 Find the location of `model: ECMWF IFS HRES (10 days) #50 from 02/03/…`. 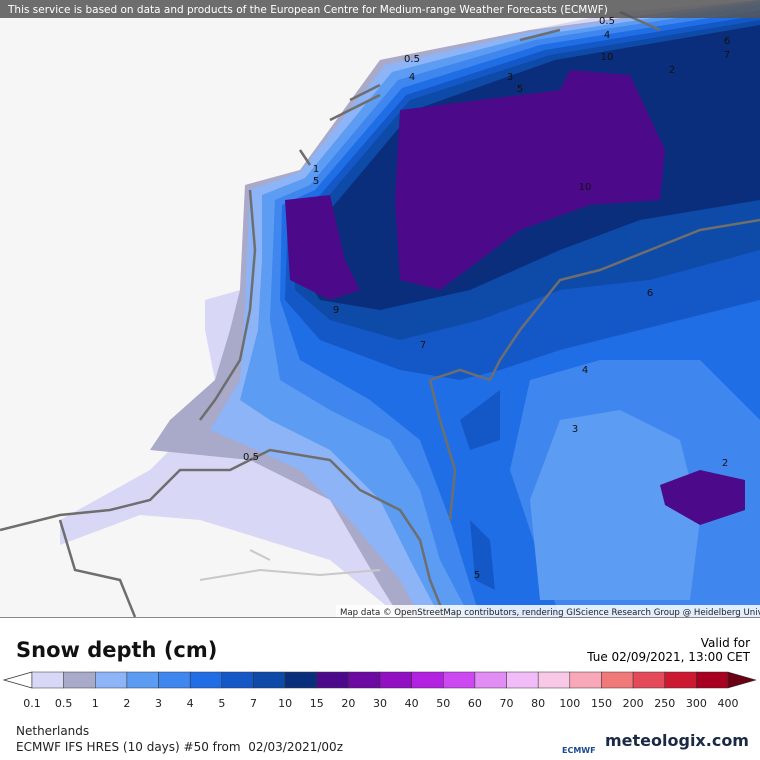

model: ECMWF IFS HRES (10 days) #50 from 02/03/… is located at coordinates (179, 747).